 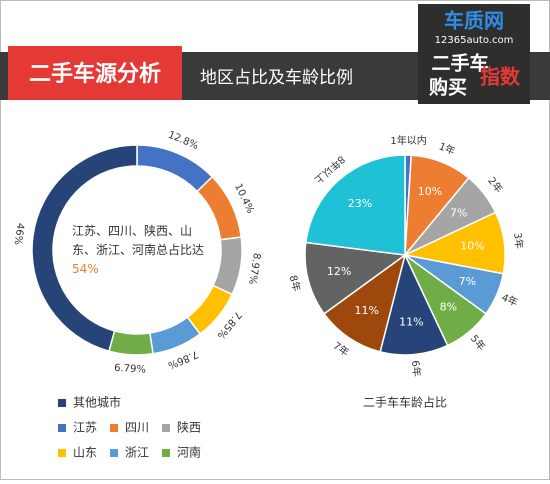 What do you see at coordinates (137, 428) in the screenshot?
I see `legend-label: 四川` at bounding box center [137, 428].